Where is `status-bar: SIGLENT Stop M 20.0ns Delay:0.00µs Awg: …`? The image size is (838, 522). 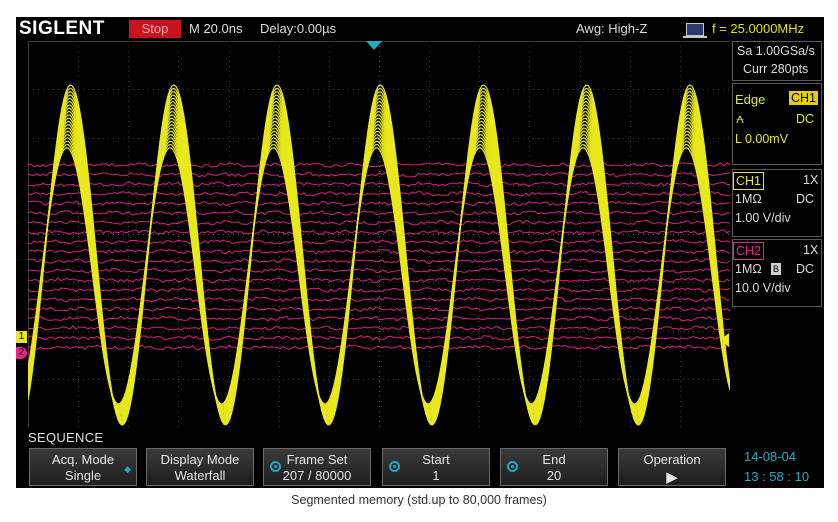 status-bar: SIGLENT Stop M 20.0ns Delay:0.00µs Awg: … is located at coordinates (420, 29).